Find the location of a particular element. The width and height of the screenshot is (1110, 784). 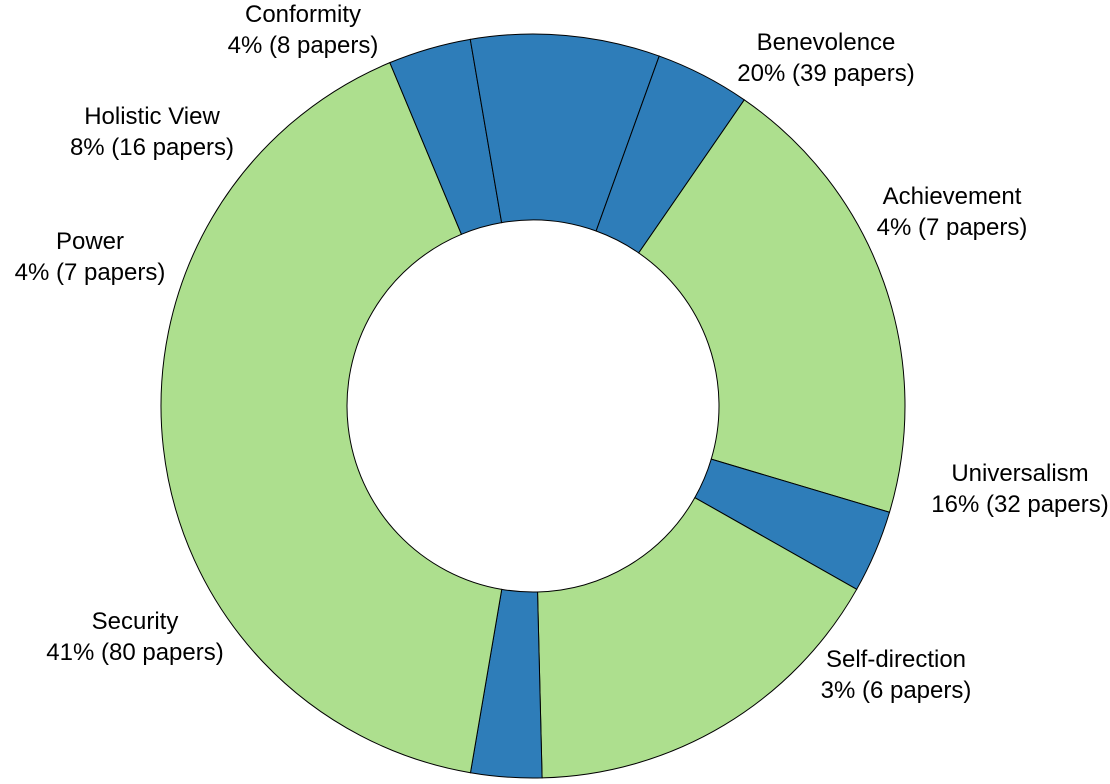

slice-label-conformity: Conformity 4% (8 papers) is located at coordinates (303, 30).